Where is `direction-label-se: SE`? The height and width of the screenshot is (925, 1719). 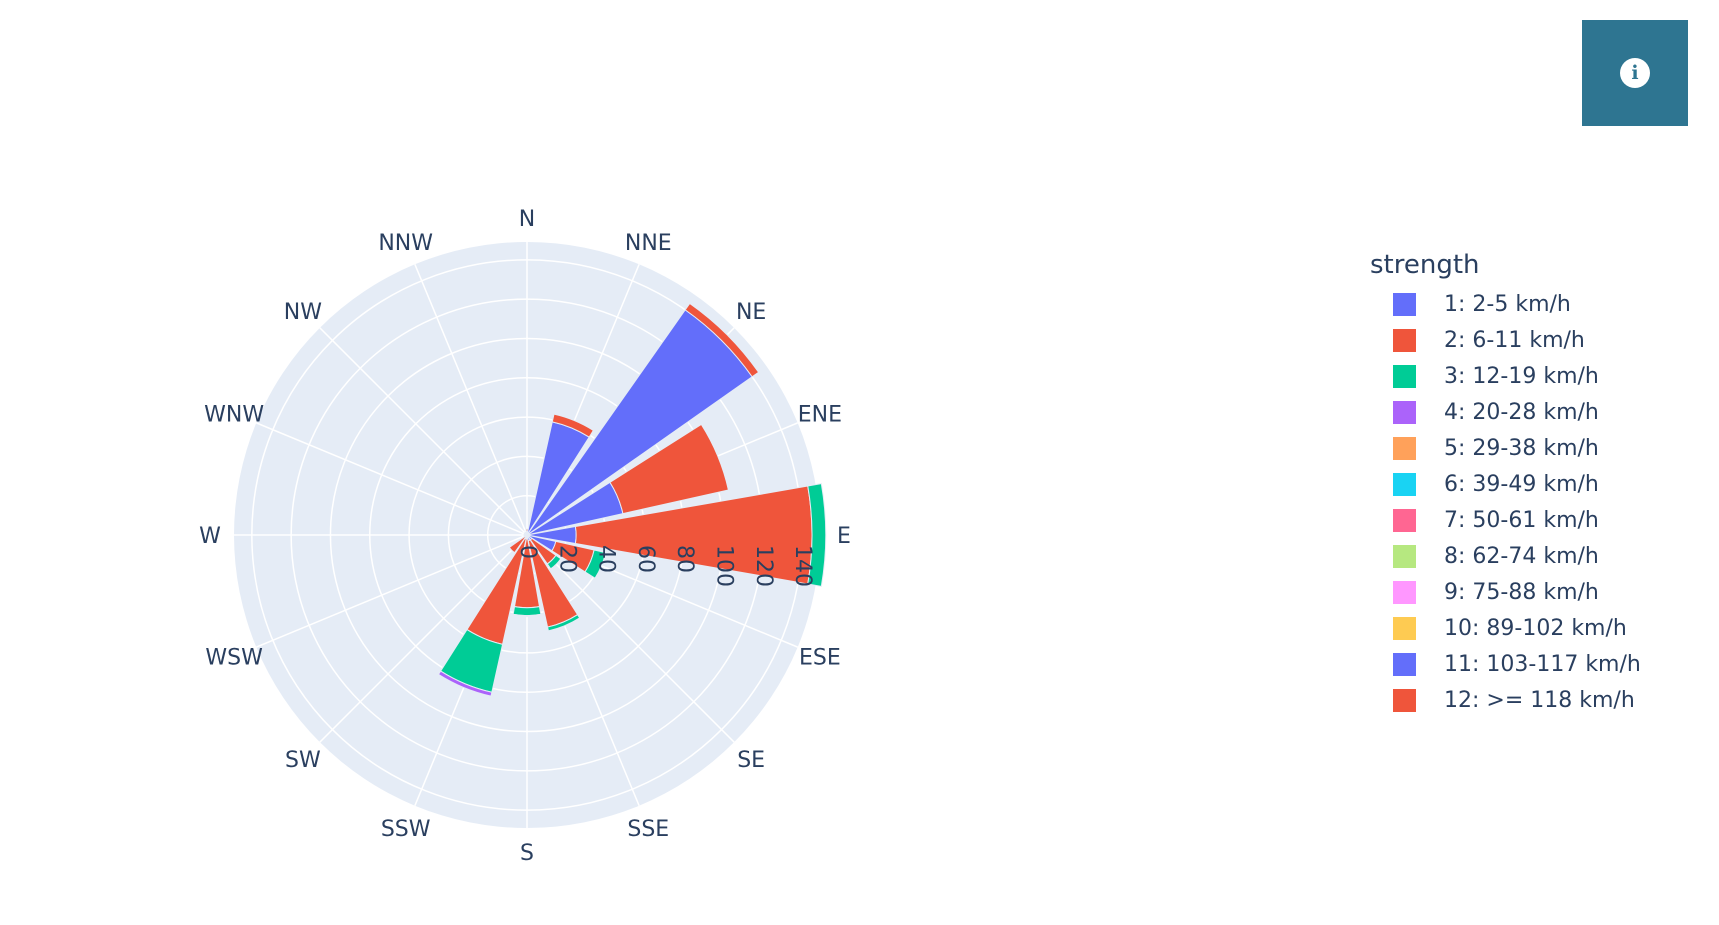 direction-label-se: SE is located at coordinates (751, 760).